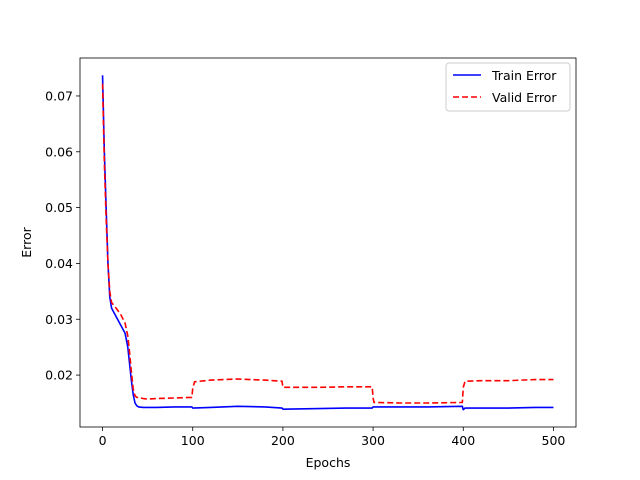  I want to click on x-tick-label: 400, so click(463, 440).